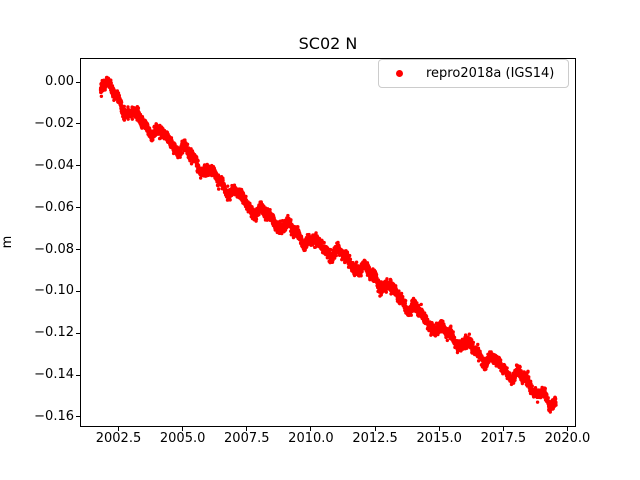 The height and width of the screenshot is (480, 640). Describe the element at coordinates (54, 333) in the screenshot. I see `y-tick-label: −0.12` at that location.